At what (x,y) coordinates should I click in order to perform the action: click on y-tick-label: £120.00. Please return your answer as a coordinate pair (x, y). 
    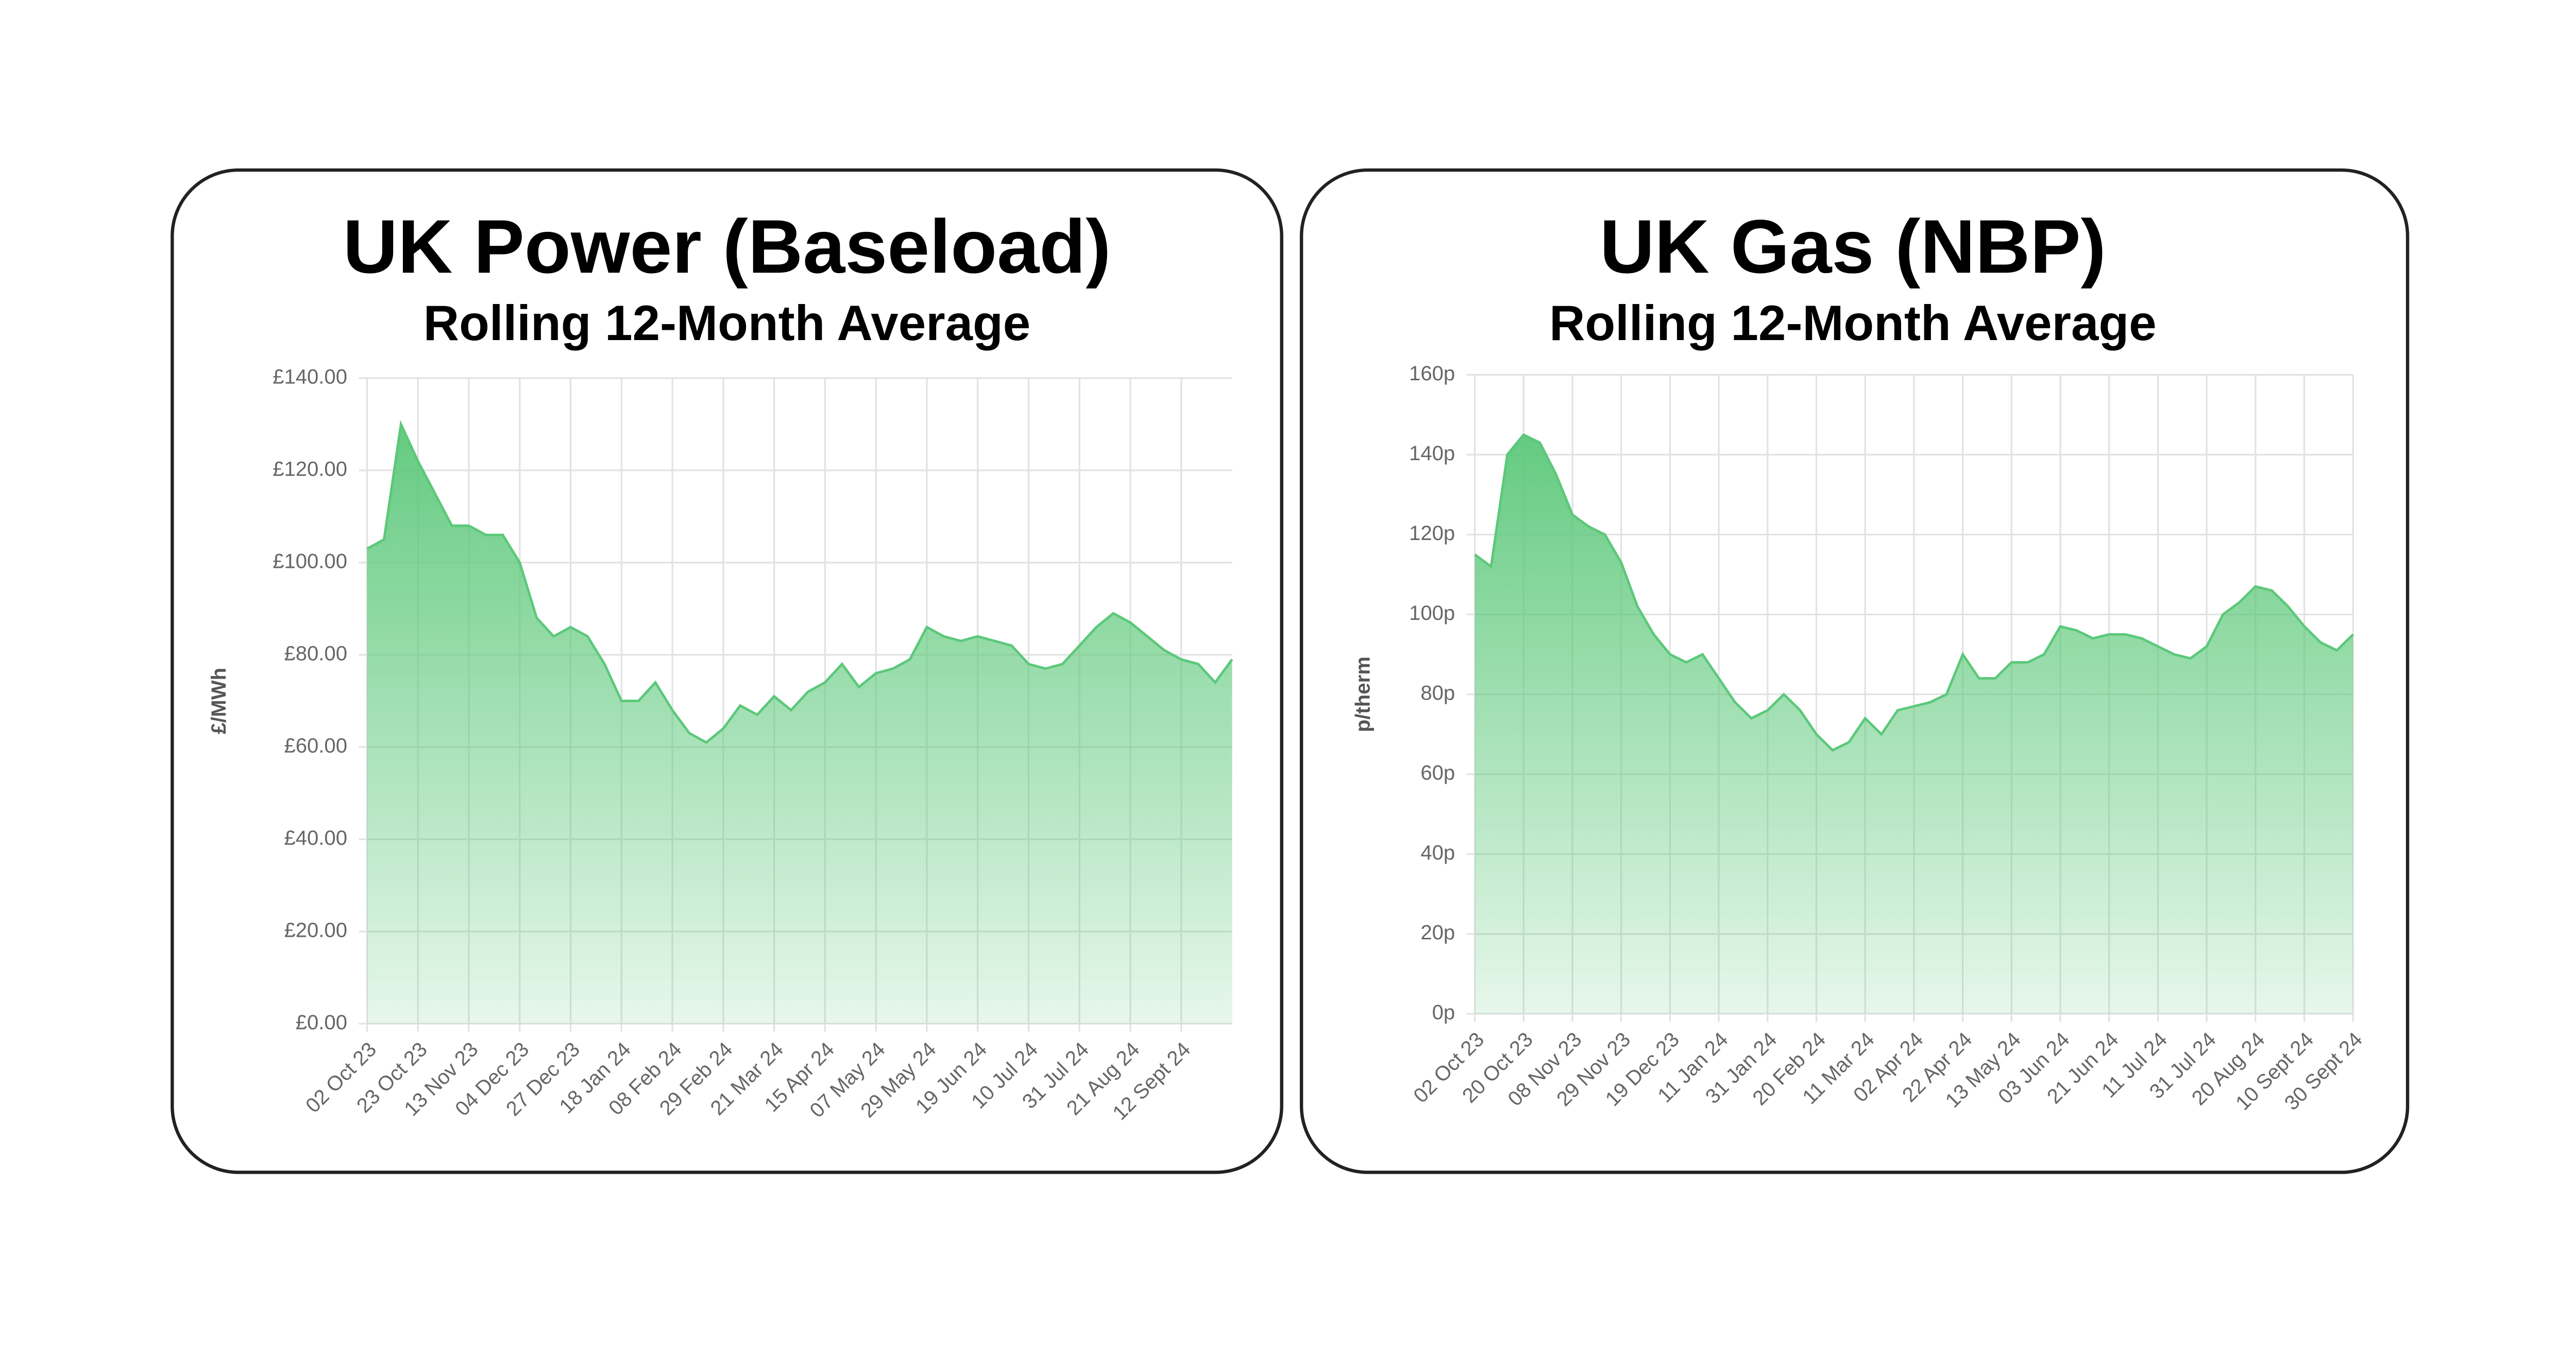
    Looking at the image, I should click on (310, 469).